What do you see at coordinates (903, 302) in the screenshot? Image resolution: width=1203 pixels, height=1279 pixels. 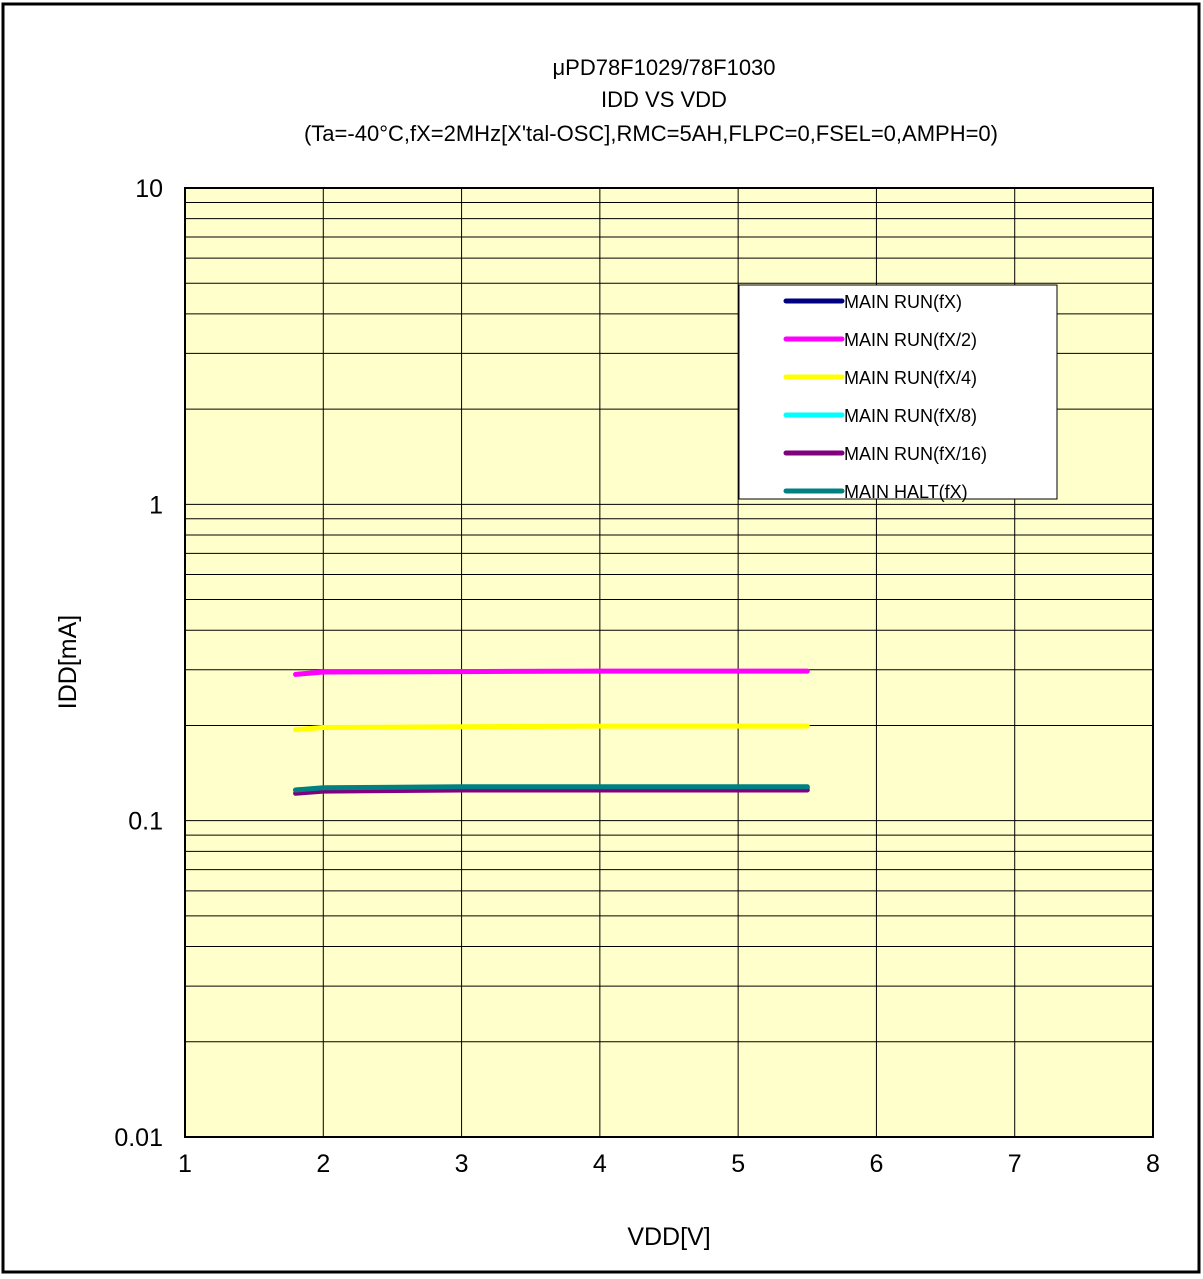 I see `legend-label: MAIN RUN(fX)` at bounding box center [903, 302].